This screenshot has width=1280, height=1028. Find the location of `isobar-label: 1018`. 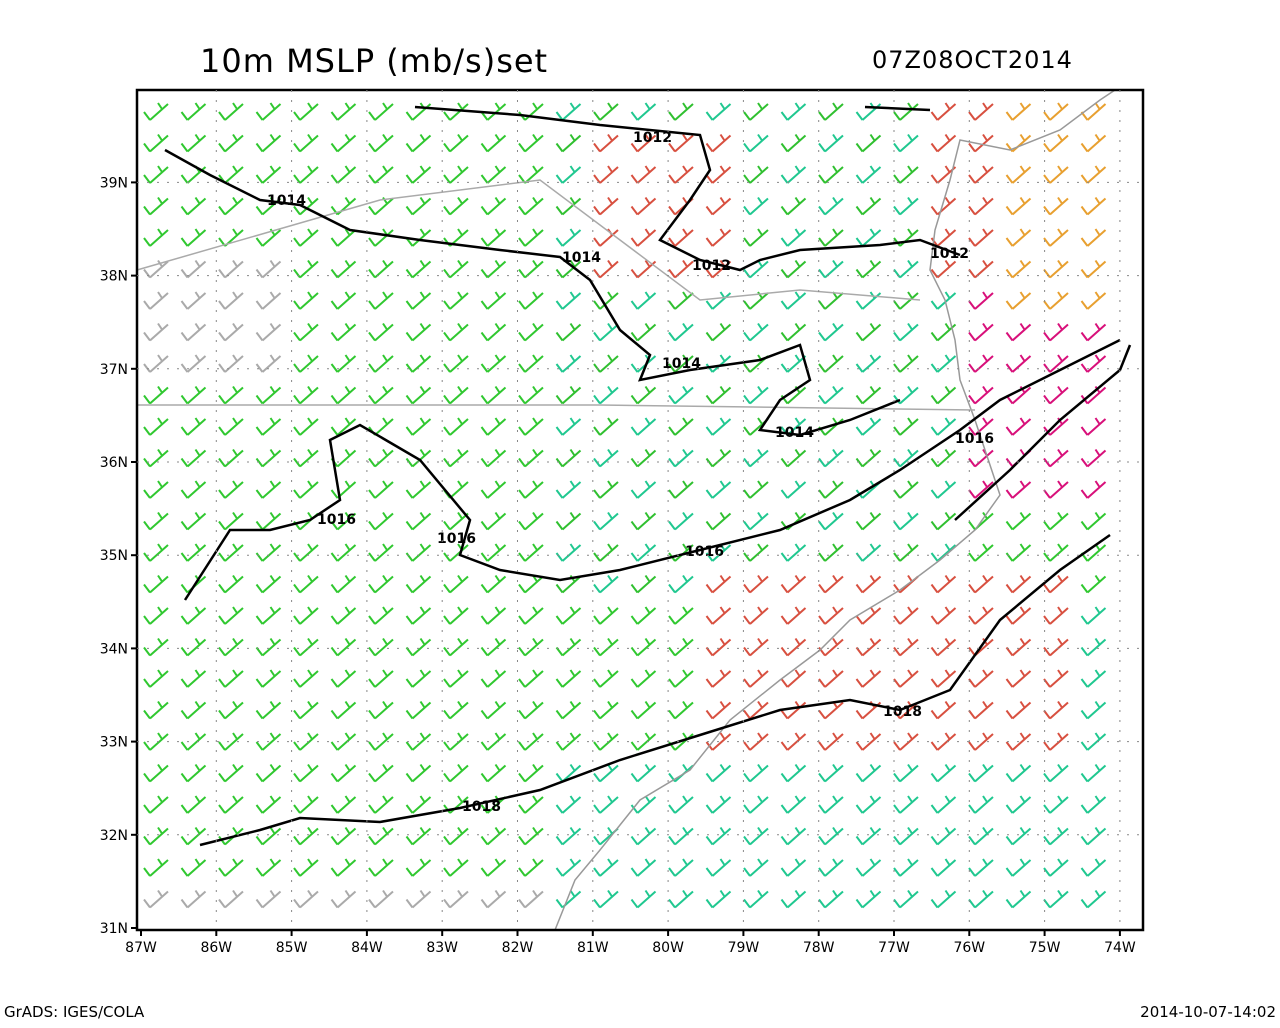

isobar-label: 1018 is located at coordinates (481, 807).